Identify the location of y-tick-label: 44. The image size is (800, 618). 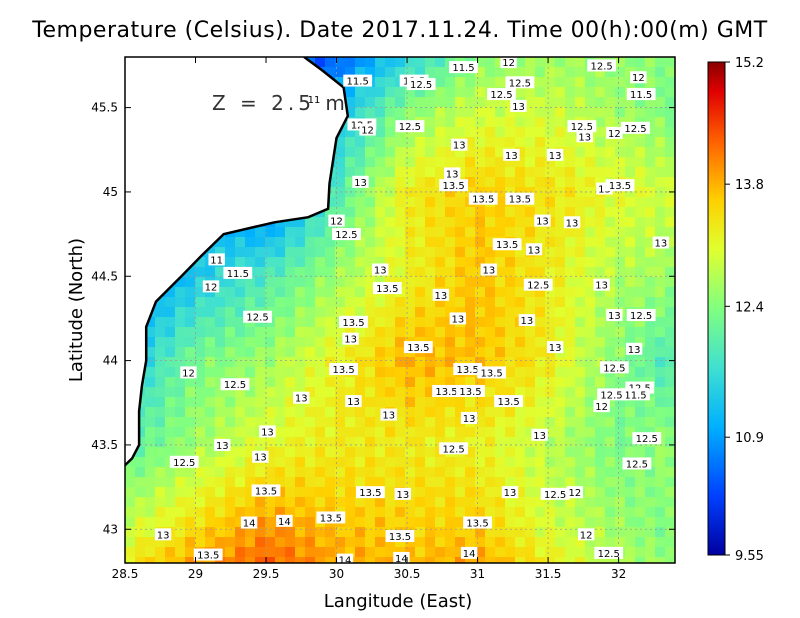
(110, 361).